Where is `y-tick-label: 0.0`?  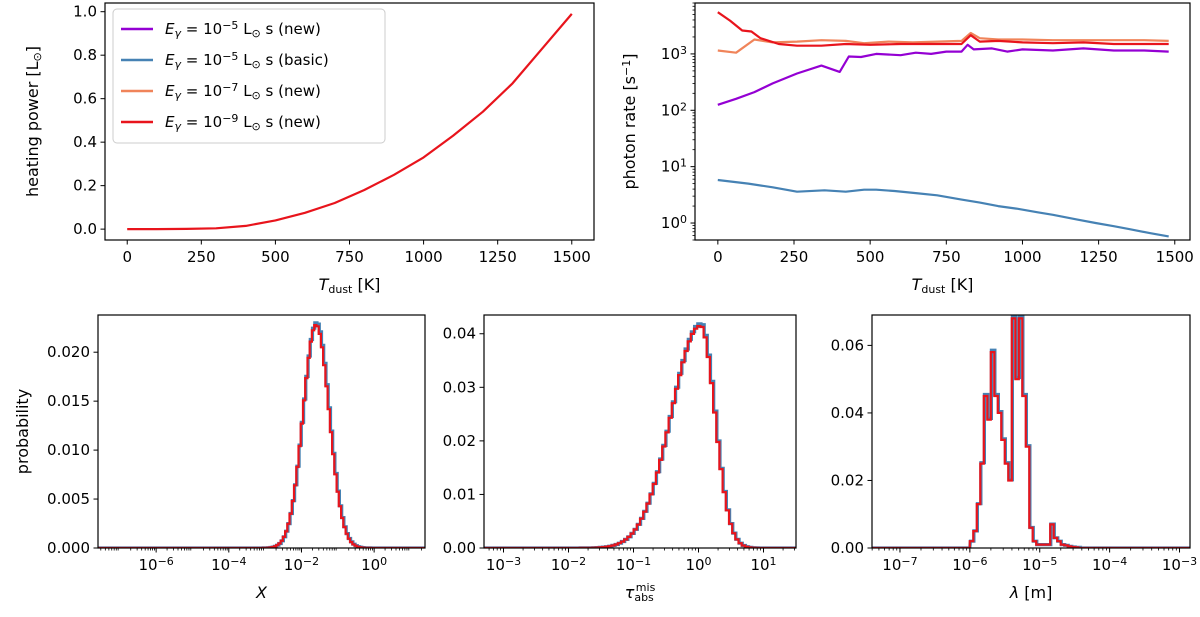 y-tick-label: 0.0 is located at coordinates (85, 229).